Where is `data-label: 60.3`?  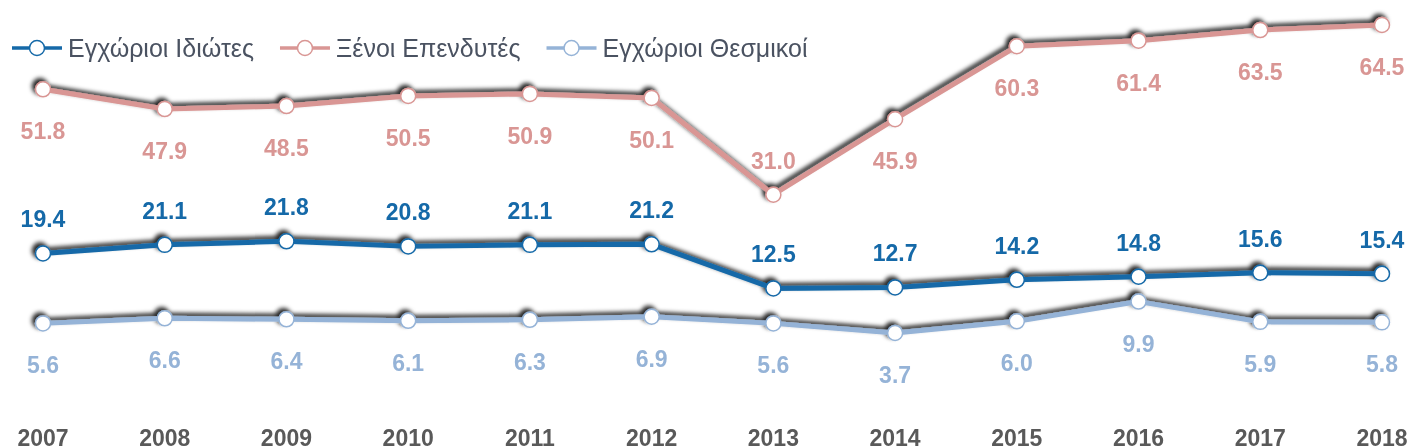
data-label: 60.3 is located at coordinates (1017, 88).